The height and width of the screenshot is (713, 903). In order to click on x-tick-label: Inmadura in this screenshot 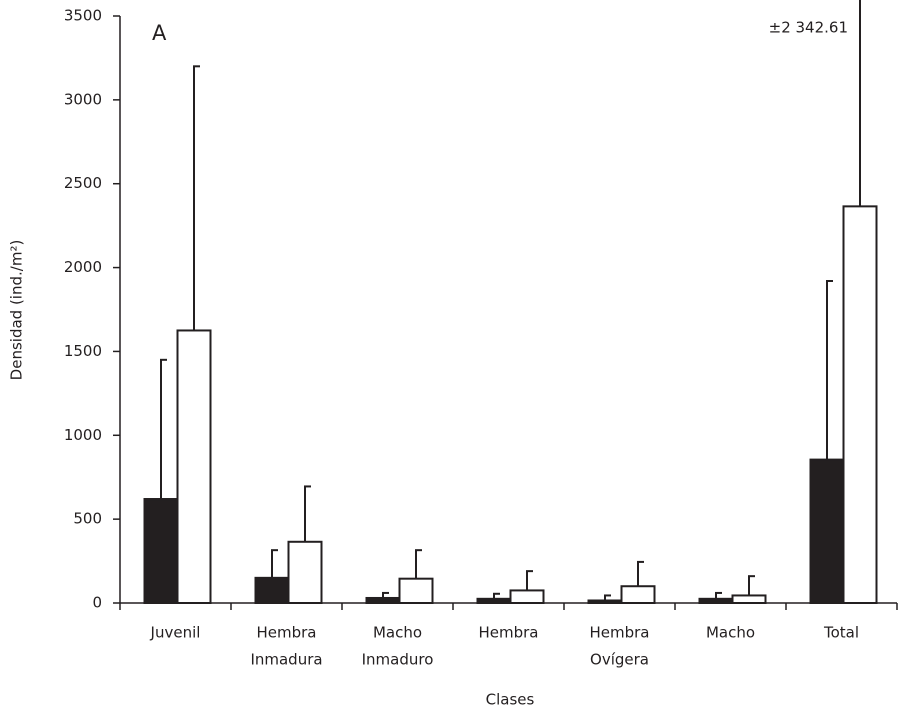, I will do `click(286, 660)`.